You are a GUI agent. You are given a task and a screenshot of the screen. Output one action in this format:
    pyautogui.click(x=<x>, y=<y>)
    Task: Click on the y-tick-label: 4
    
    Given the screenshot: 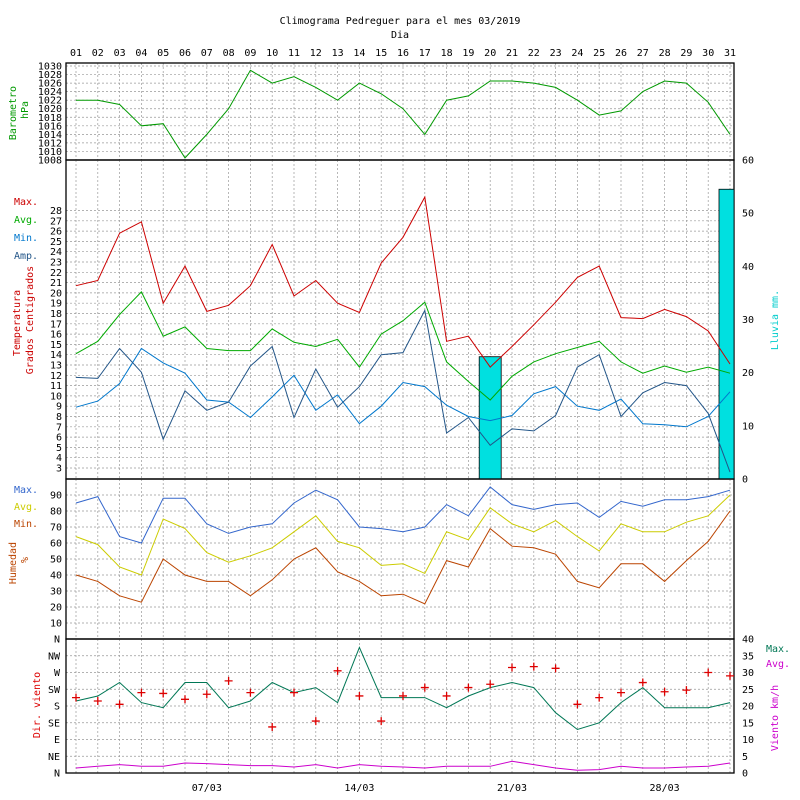 What is the action you would take?
    pyautogui.click(x=59, y=458)
    